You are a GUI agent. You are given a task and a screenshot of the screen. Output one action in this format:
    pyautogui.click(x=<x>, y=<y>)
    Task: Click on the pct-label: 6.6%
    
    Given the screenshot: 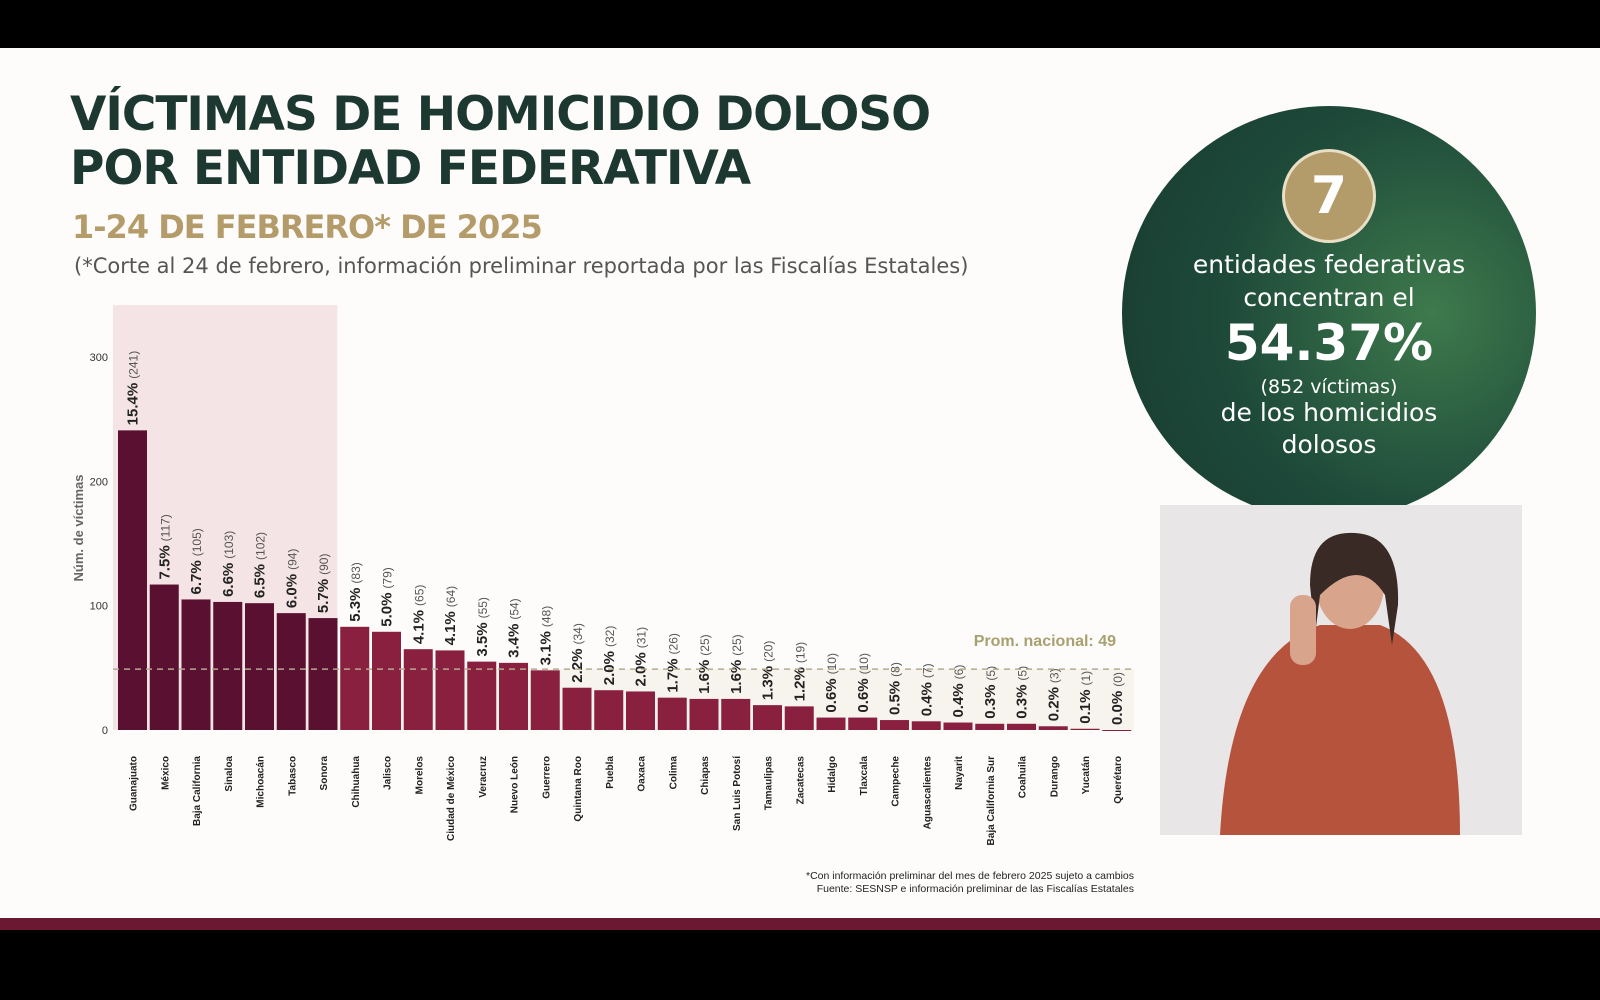 What is the action you would take?
    pyautogui.click(x=228, y=580)
    